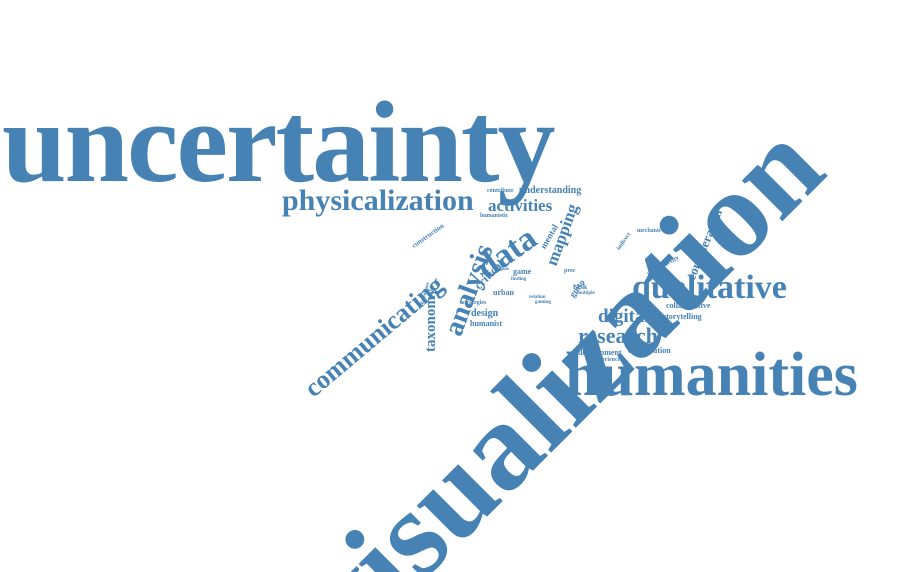 This screenshot has height=572, width=900. What do you see at coordinates (520, 205) in the screenshot?
I see `word-activities: activities` at bounding box center [520, 205].